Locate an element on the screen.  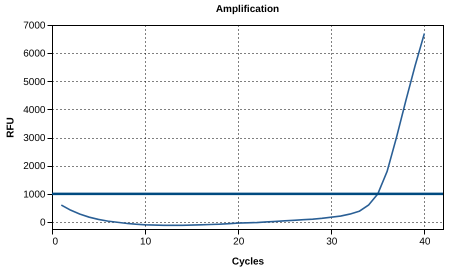
y-tick-label: 3000 is located at coordinates (34, 138).